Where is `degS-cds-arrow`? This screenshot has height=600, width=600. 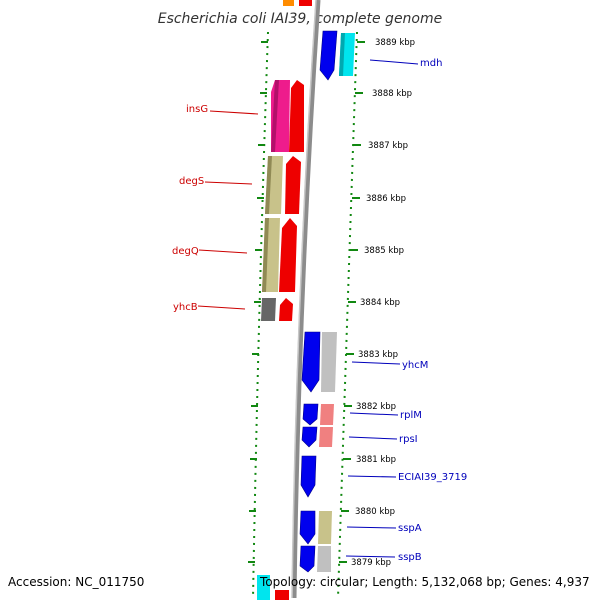 degS-cds-arrow is located at coordinates (293, 185).